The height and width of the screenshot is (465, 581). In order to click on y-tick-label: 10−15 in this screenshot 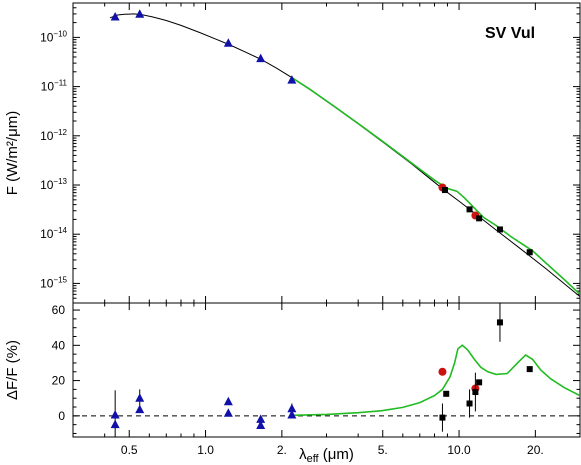, I will do `click(53, 282)`.